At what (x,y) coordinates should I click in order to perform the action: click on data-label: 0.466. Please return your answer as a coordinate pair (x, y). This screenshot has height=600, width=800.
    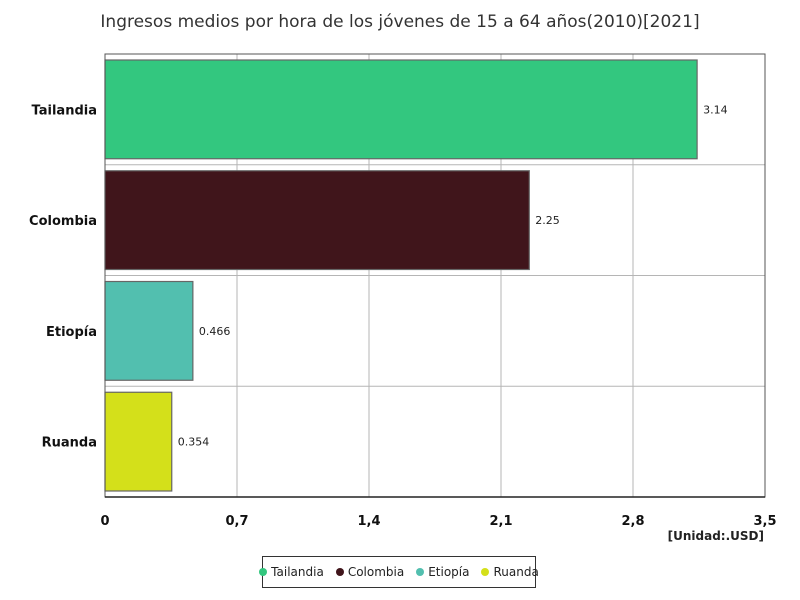
    Looking at the image, I should click on (215, 331).